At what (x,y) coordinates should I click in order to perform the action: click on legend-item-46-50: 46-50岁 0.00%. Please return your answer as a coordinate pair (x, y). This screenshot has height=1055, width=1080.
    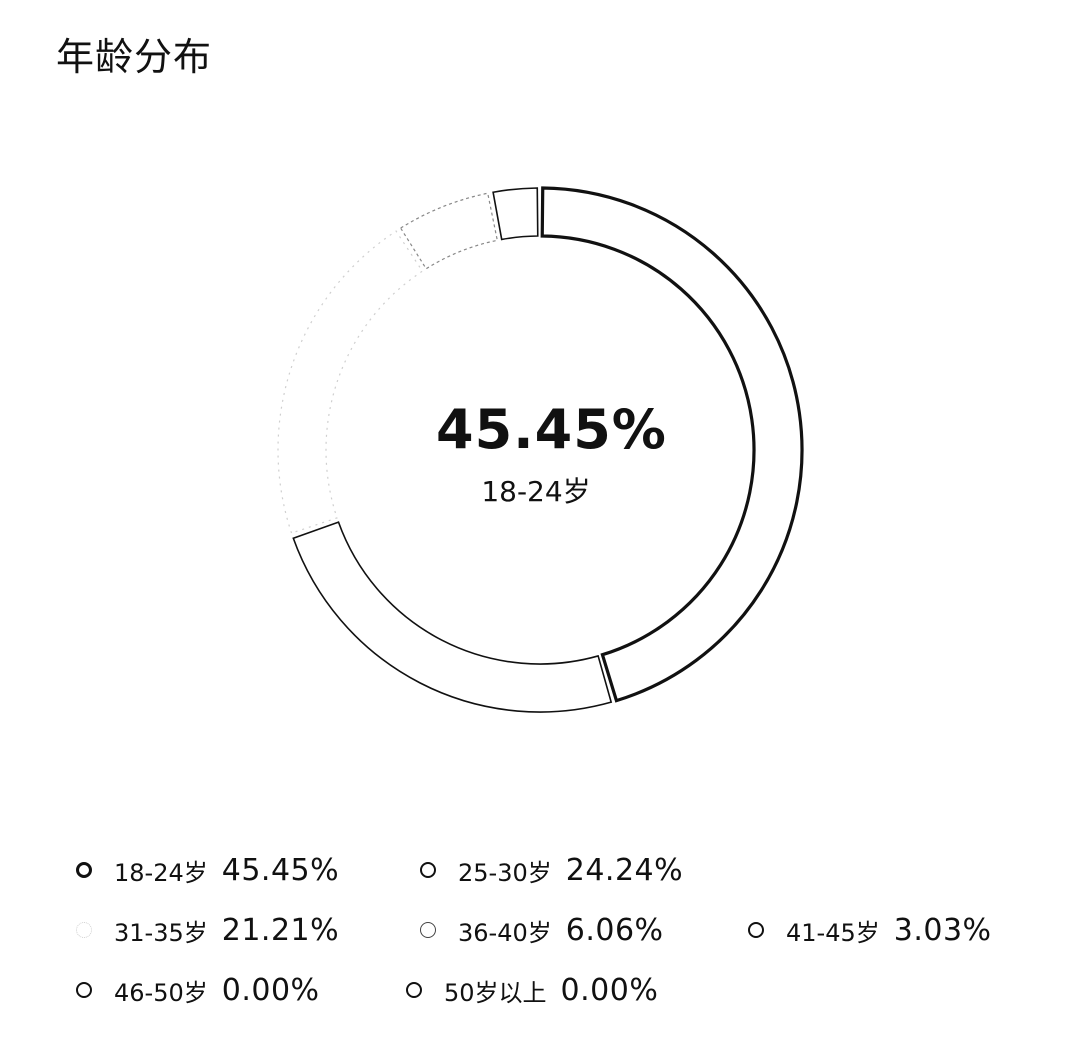
    Looking at the image, I should click on (198, 990).